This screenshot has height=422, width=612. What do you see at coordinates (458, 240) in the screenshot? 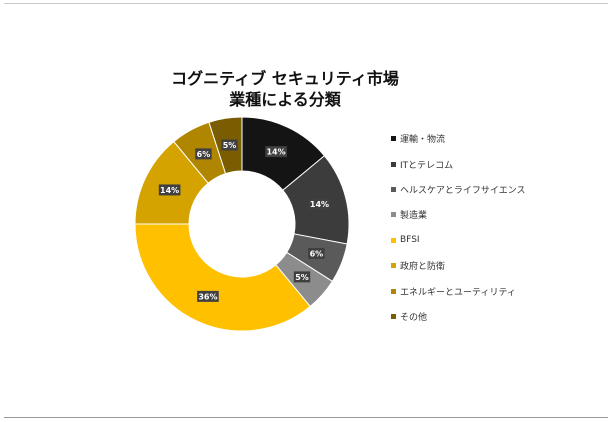
I see `legend-item: BFSI` at bounding box center [458, 240].